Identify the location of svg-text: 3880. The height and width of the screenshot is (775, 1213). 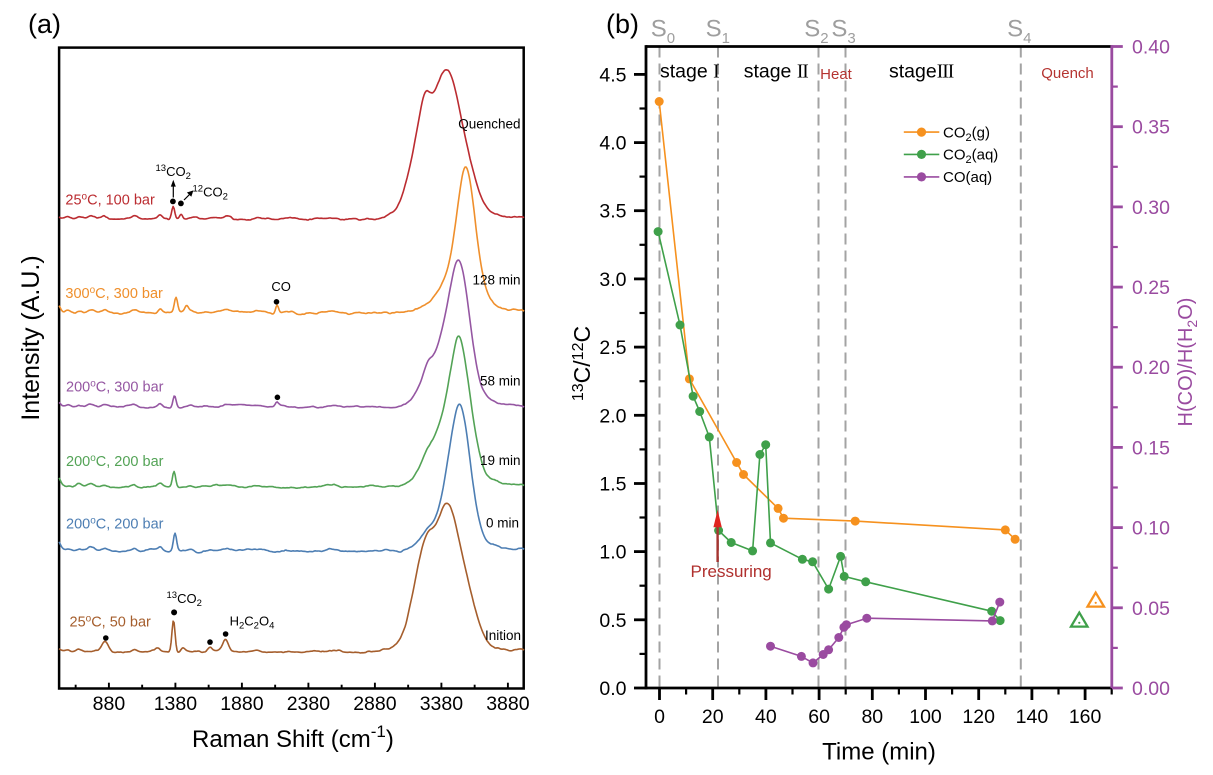
(508, 704).